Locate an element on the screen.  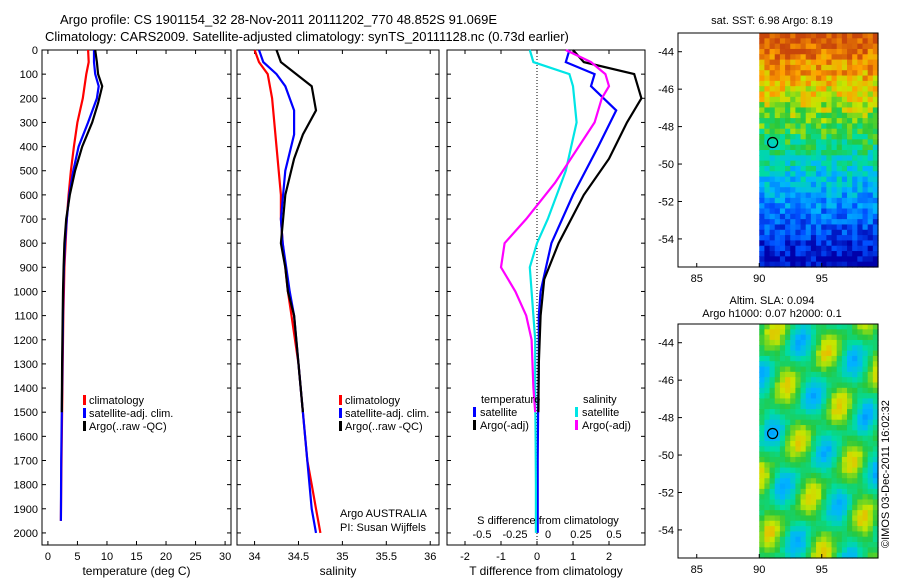
sla-map-title-line2: Argo h1000: 0.07 h2000: 0.1 is located at coordinates (771, 314).